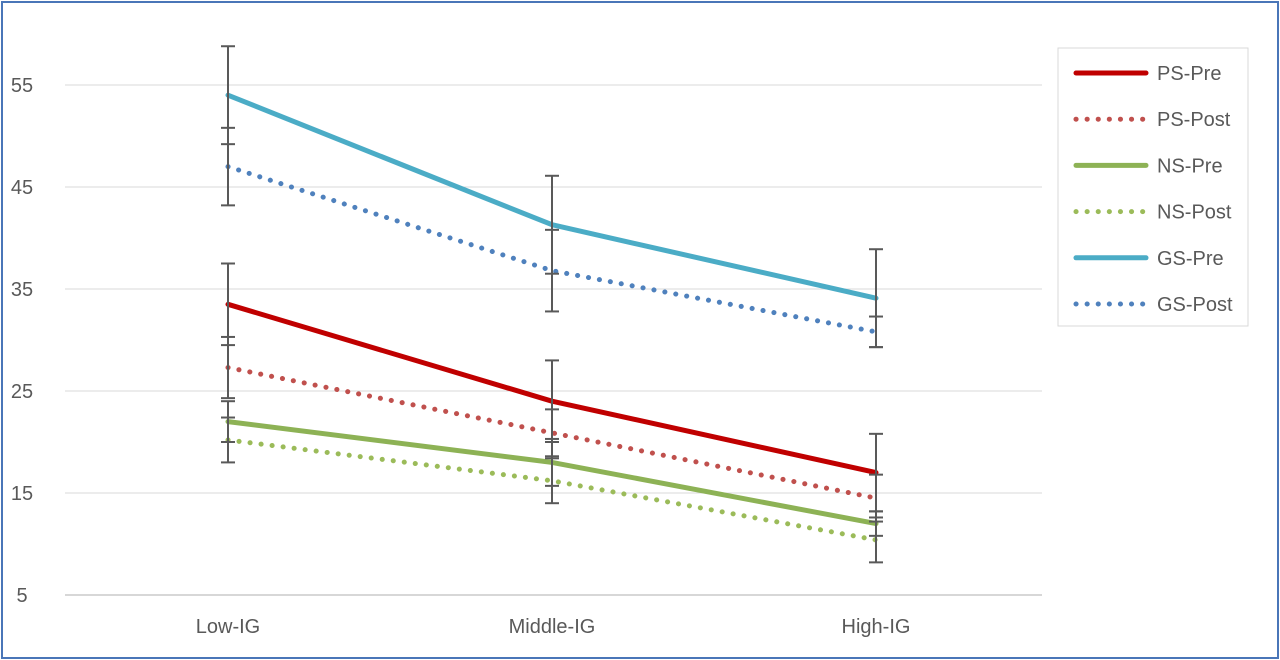 This screenshot has width=1280, height=660. I want to click on series-line-gs-post, so click(552, 249).